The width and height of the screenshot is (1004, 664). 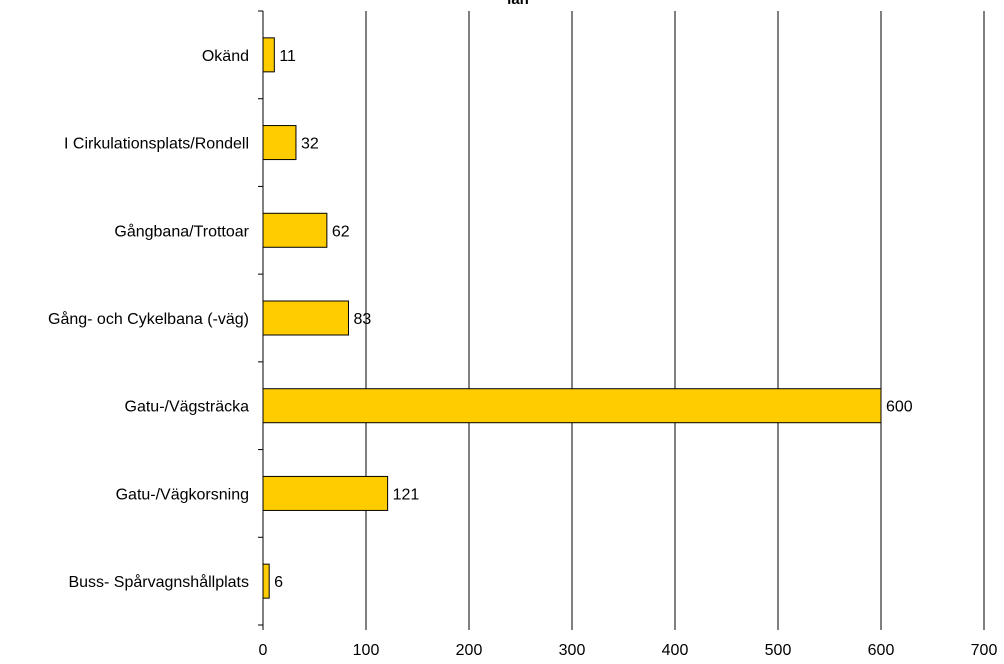 I want to click on data-label: 6, so click(x=278, y=582).